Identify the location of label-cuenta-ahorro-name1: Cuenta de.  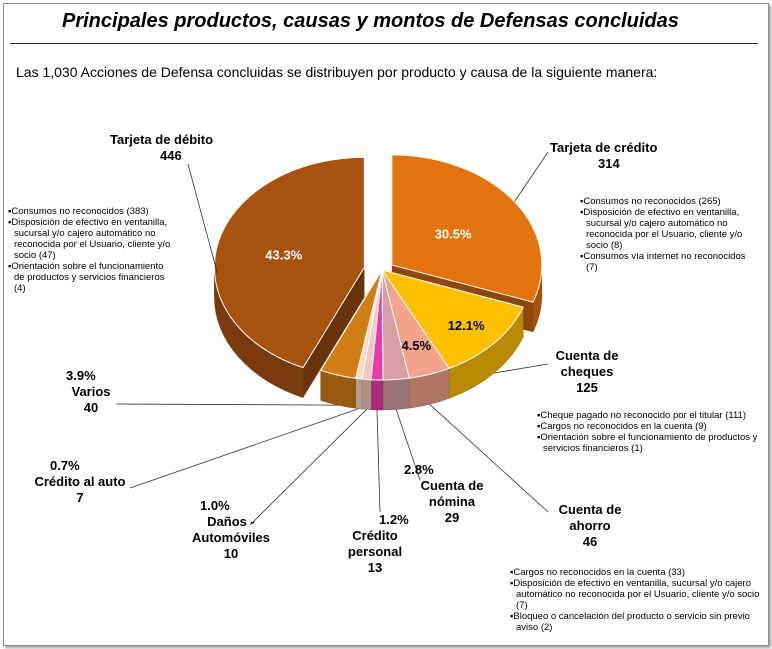
(590, 509).